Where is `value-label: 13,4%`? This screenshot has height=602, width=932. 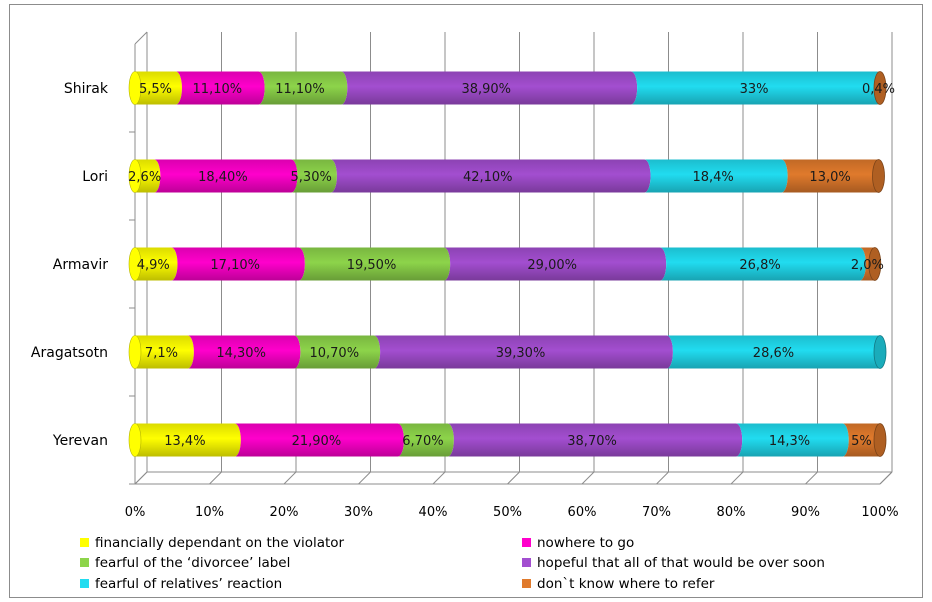 value-label: 13,4% is located at coordinates (184, 441).